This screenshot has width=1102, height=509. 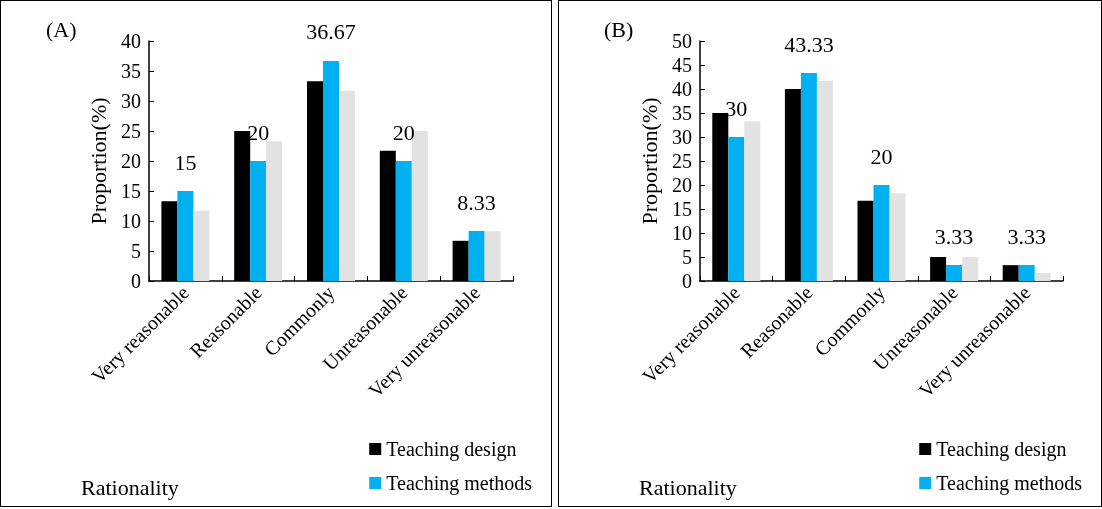 What do you see at coordinates (476, 202) in the screenshot?
I see `data-label: 8.33` at bounding box center [476, 202].